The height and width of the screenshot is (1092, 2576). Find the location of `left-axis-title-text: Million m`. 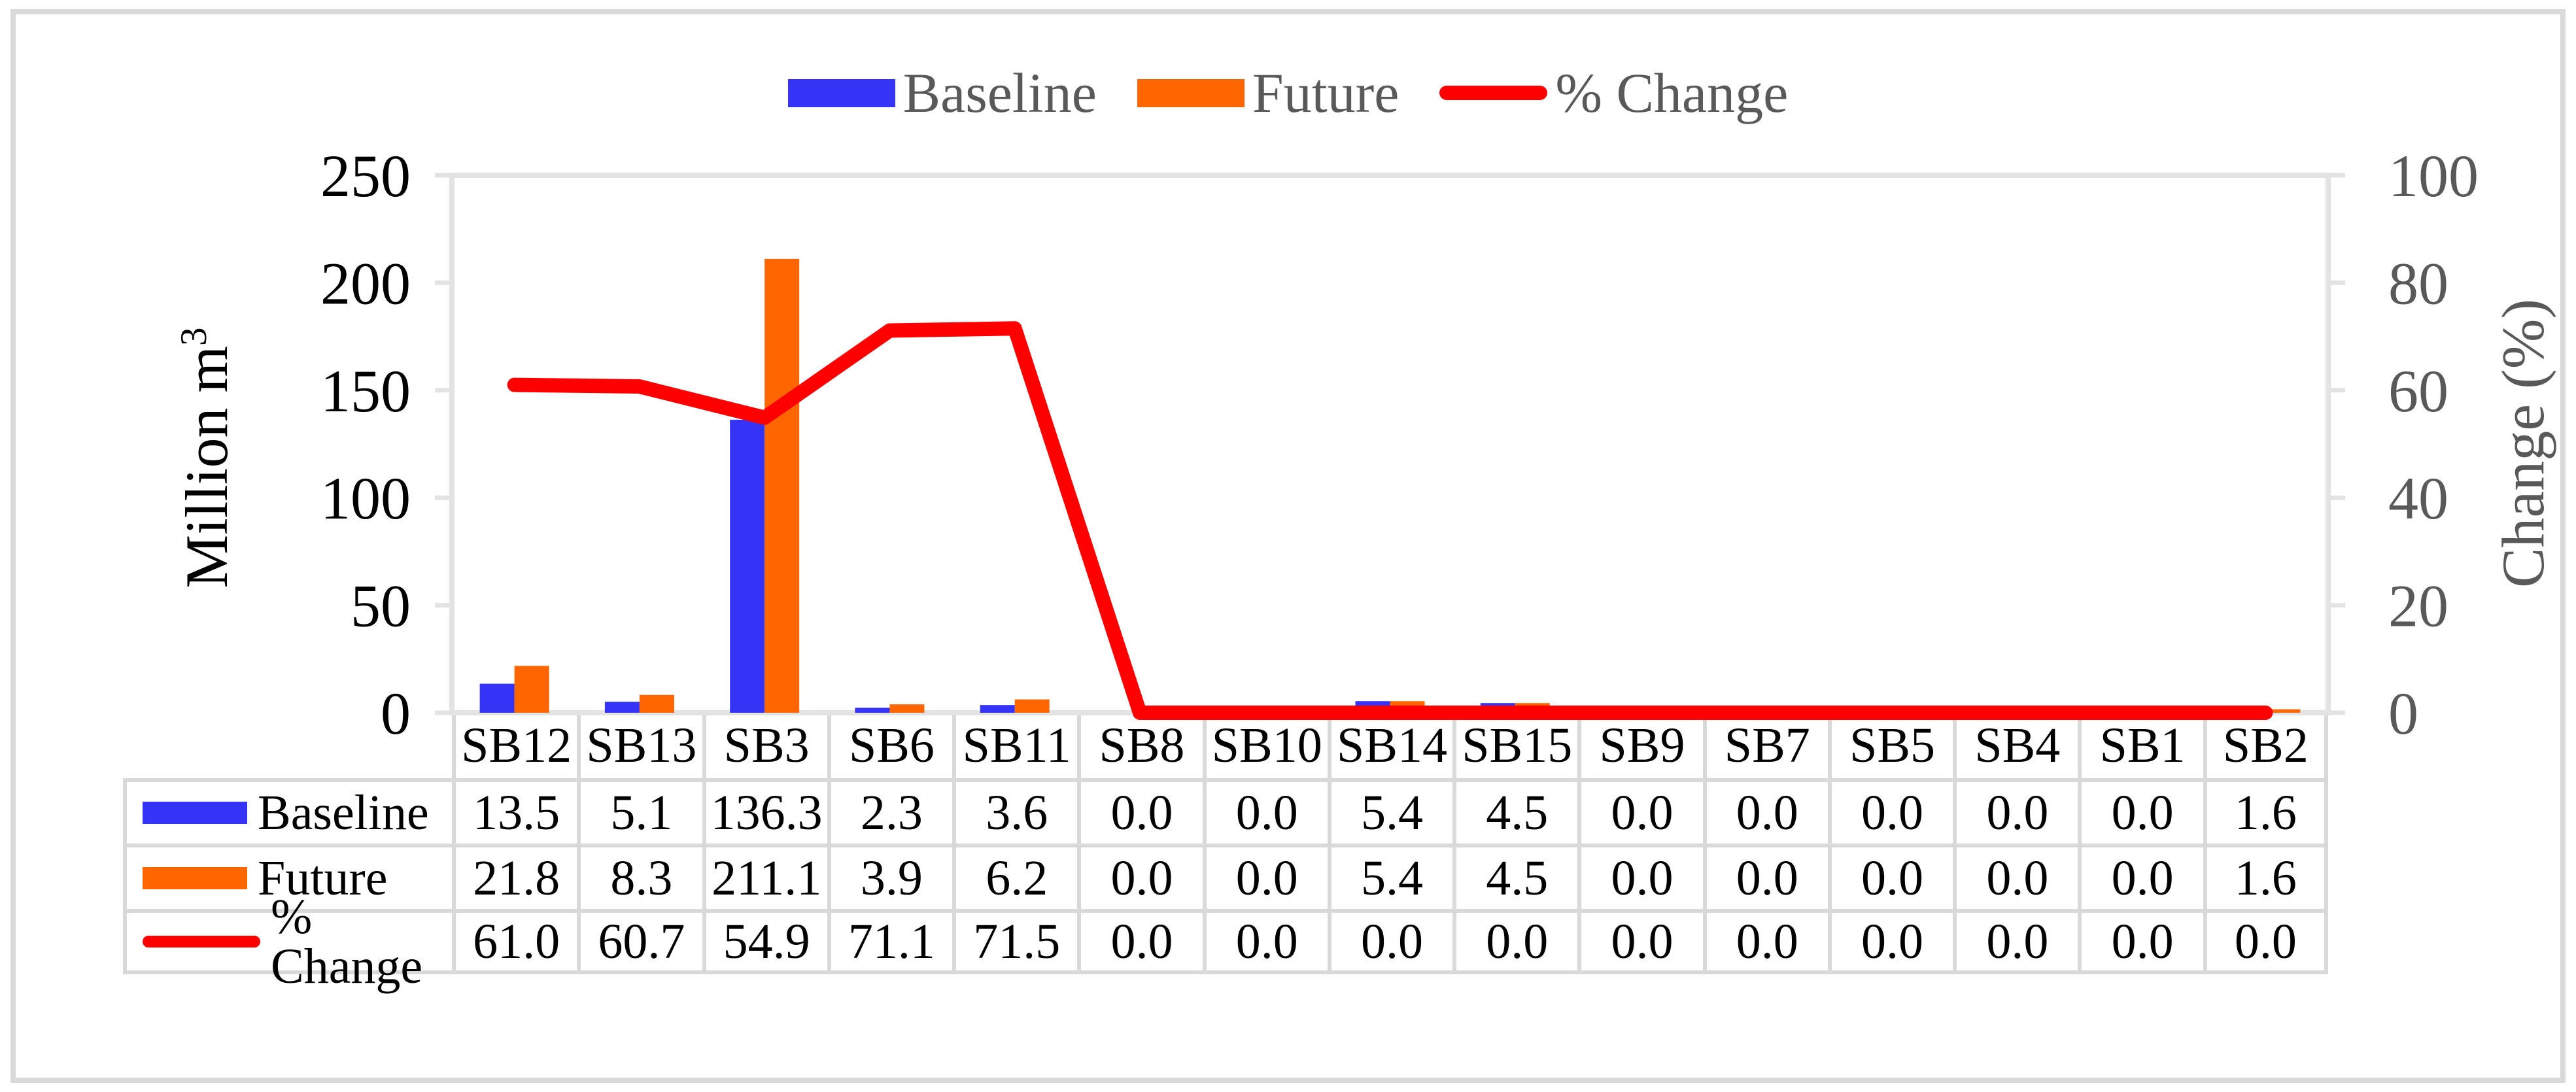

left-axis-title-text: Million m is located at coordinates (206, 467).